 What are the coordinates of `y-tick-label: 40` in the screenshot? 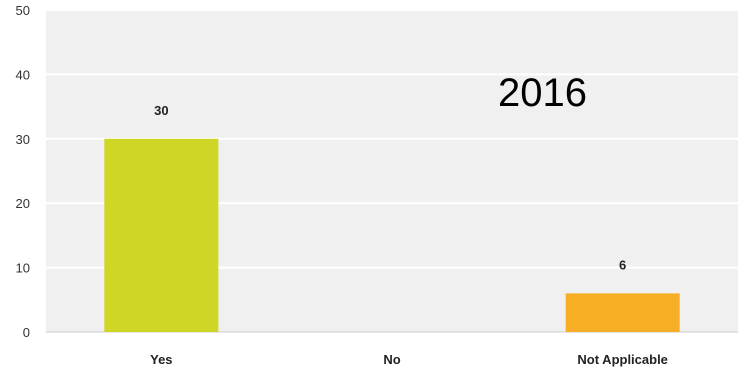 It's located at (23, 74).